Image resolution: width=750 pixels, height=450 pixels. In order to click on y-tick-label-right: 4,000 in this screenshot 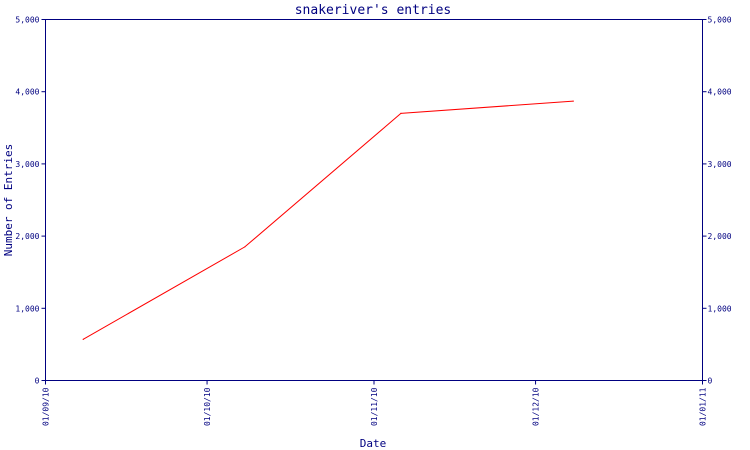, I will do `click(720, 92)`.